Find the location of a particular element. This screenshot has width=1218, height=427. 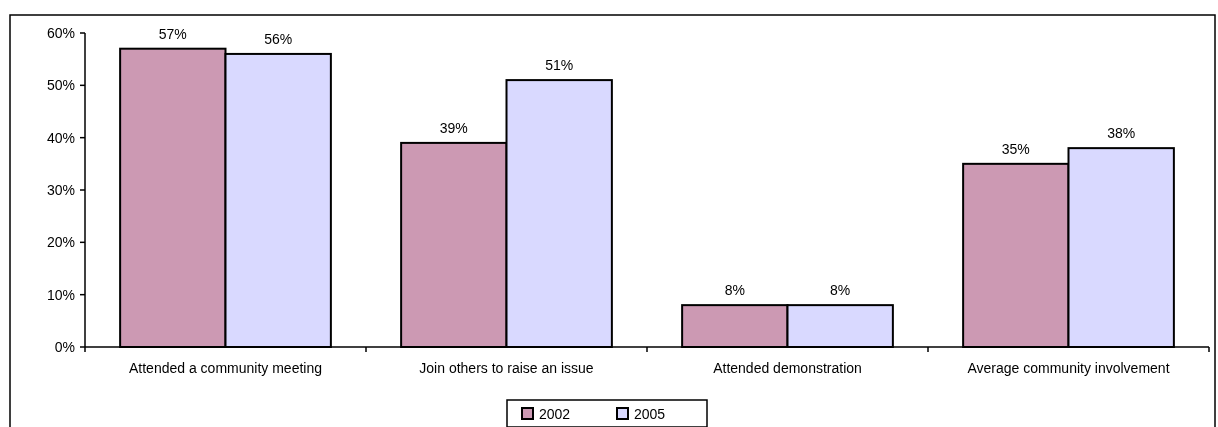

y-tick-label: 60% is located at coordinates (60, 32).